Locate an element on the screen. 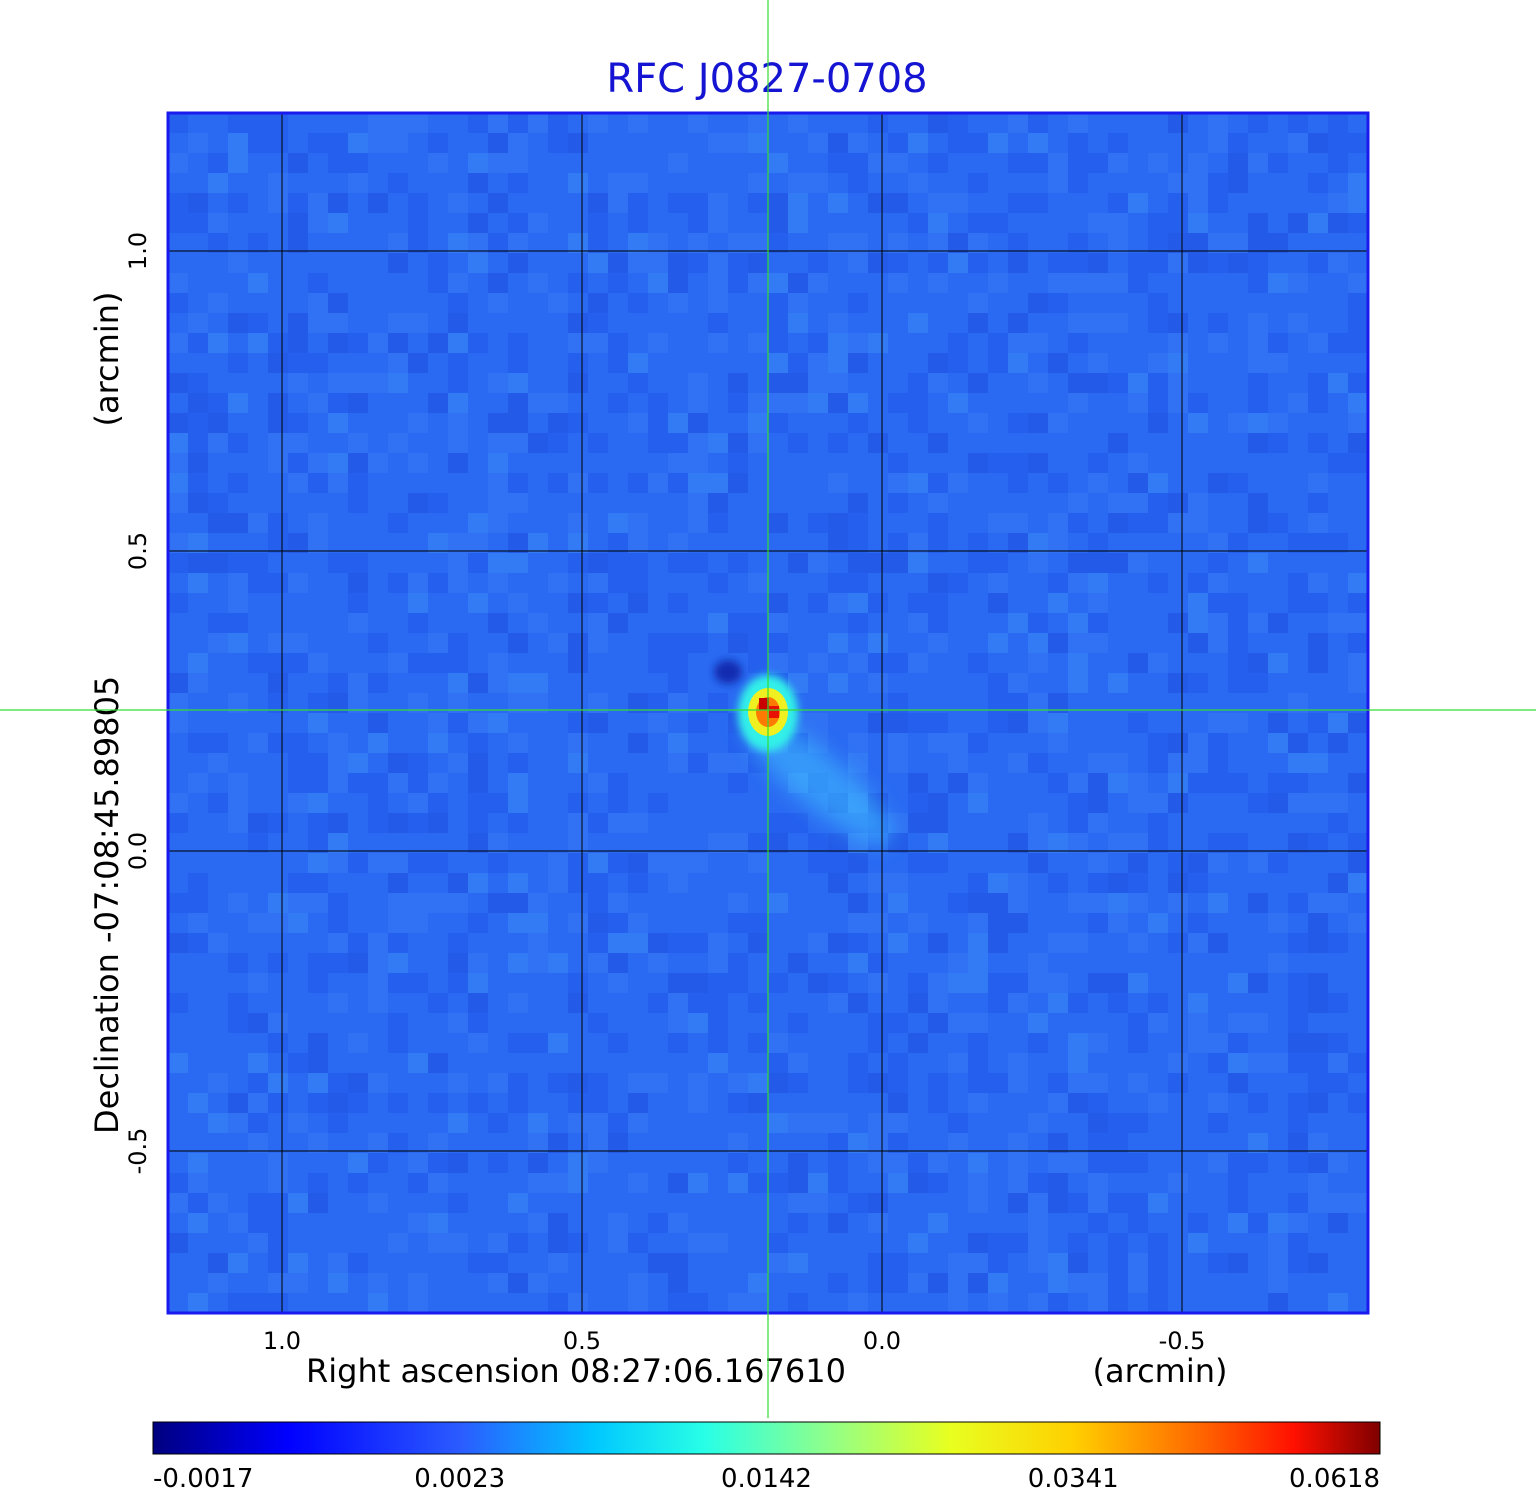  colorbar-tick-label: 0.0618 is located at coordinates (1334, 1479).